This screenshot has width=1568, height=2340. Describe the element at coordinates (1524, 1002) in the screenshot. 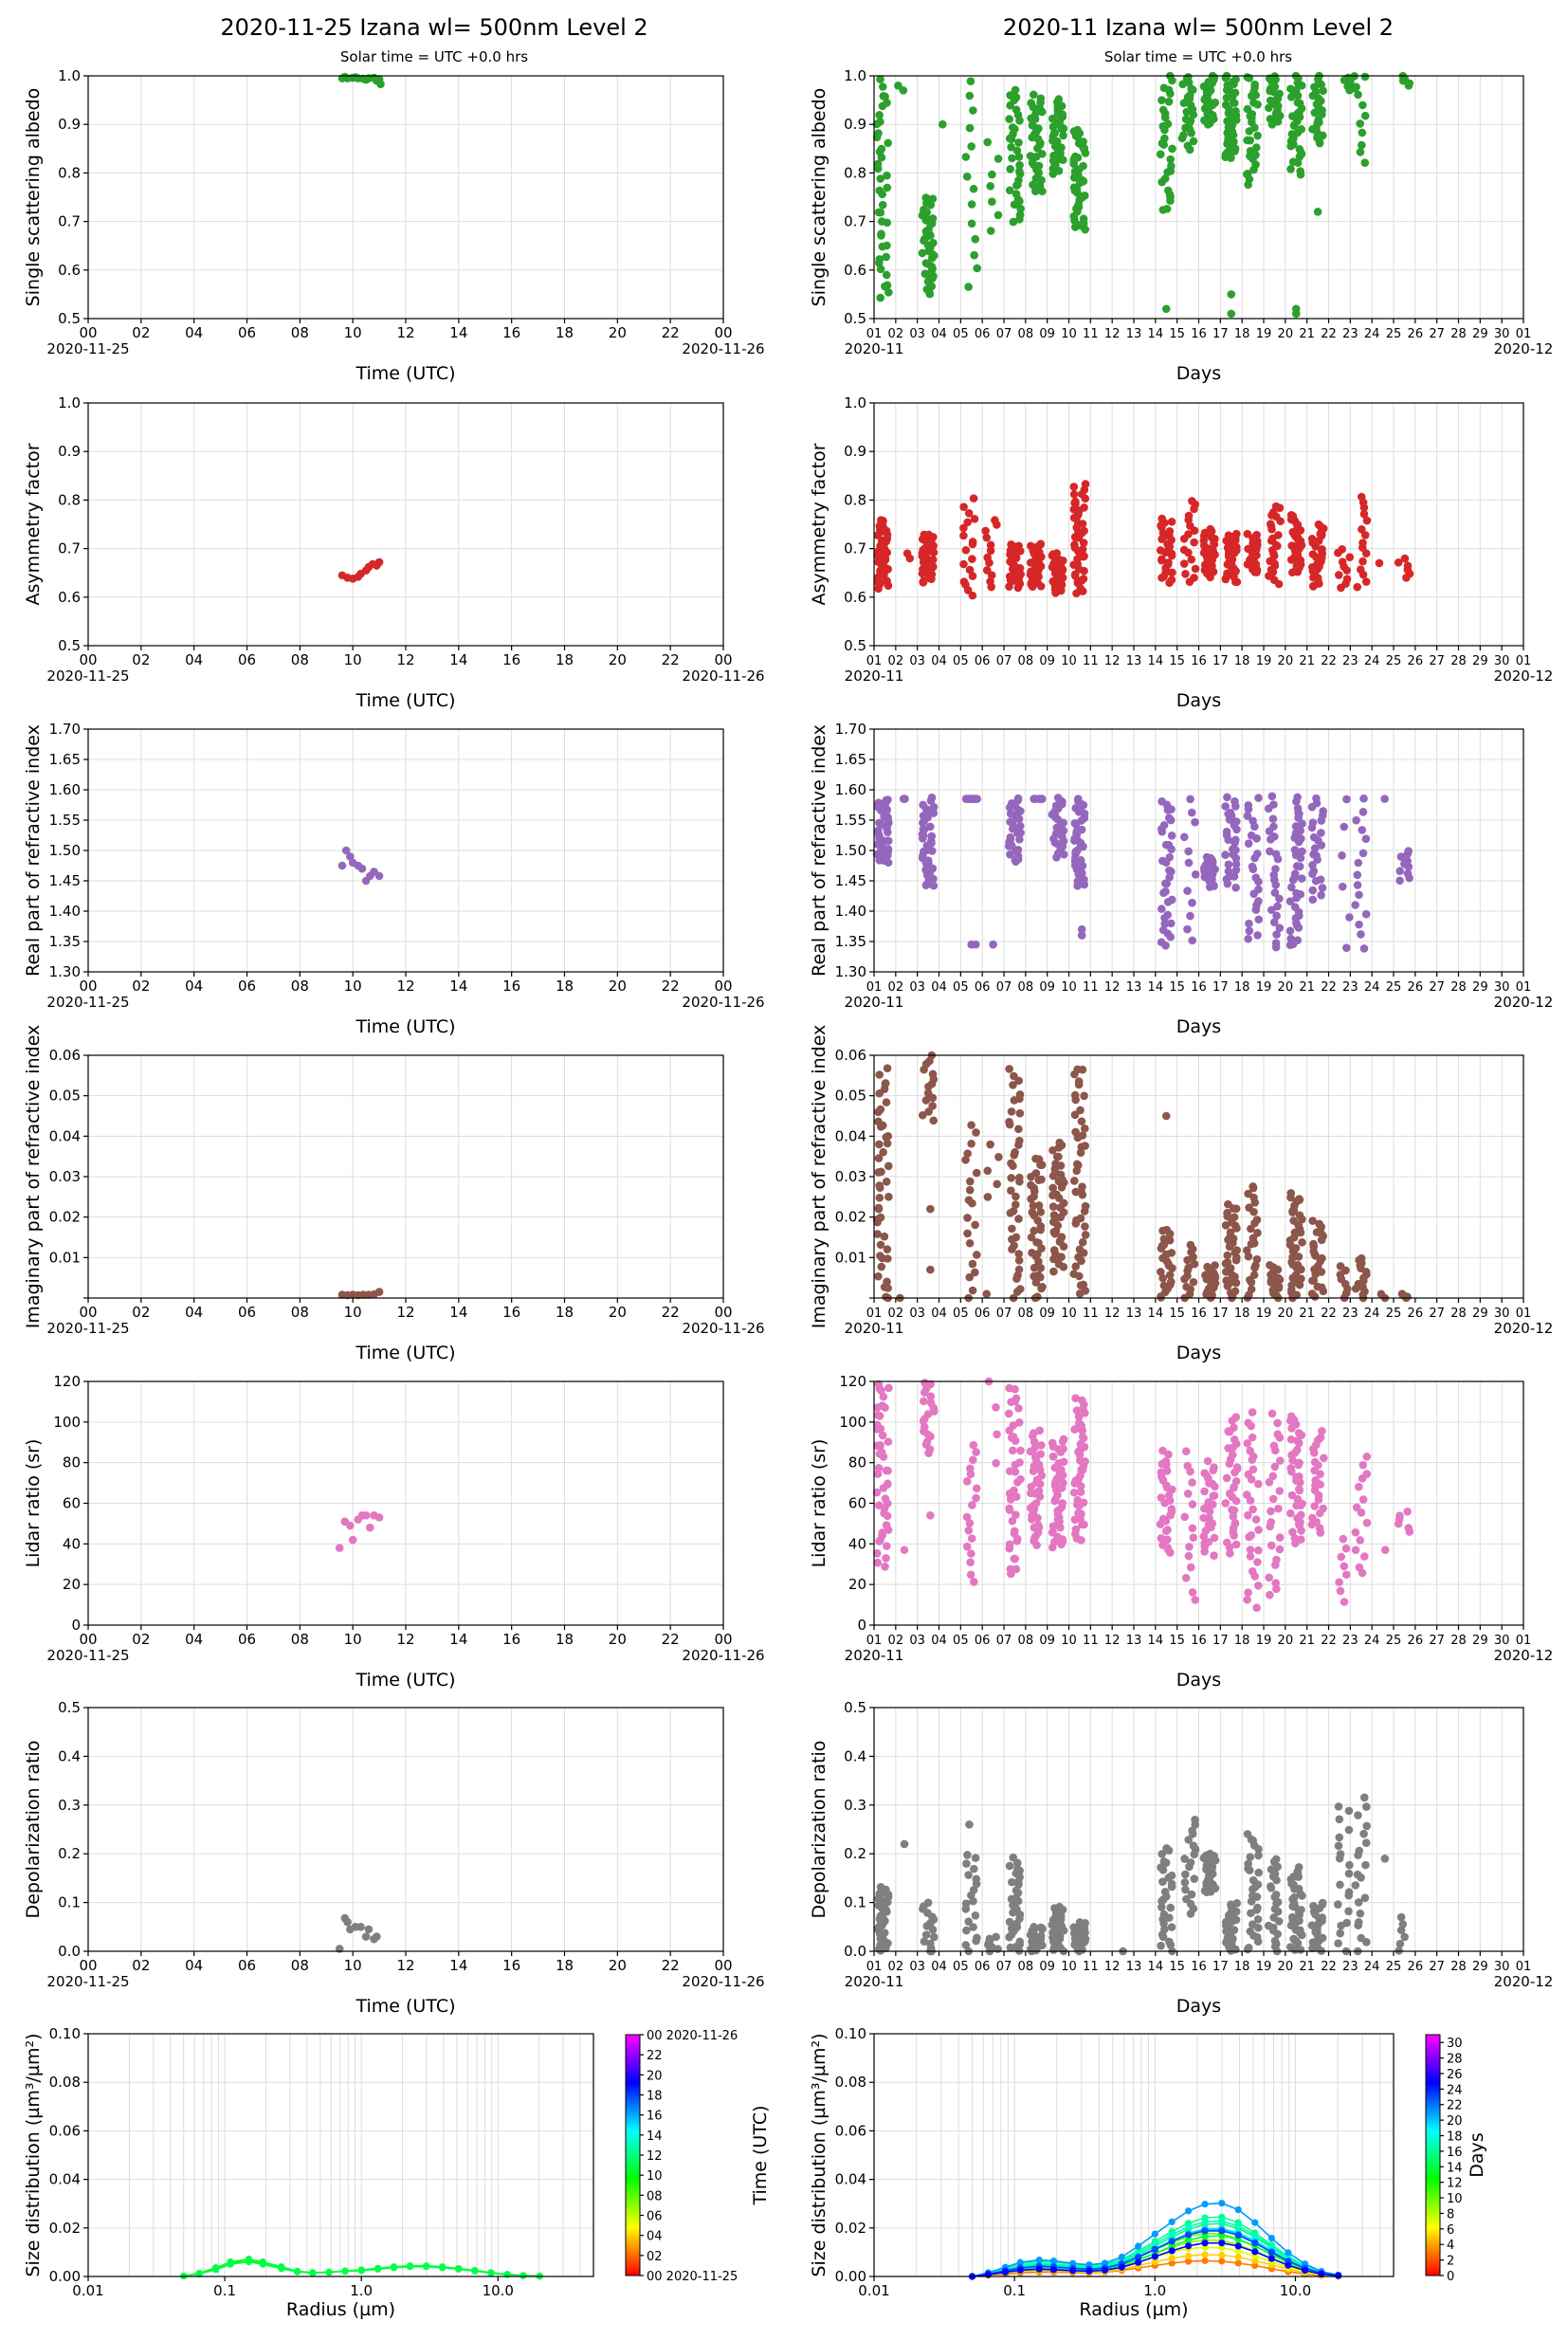

I see `x-right-date: 2020-12` at that location.